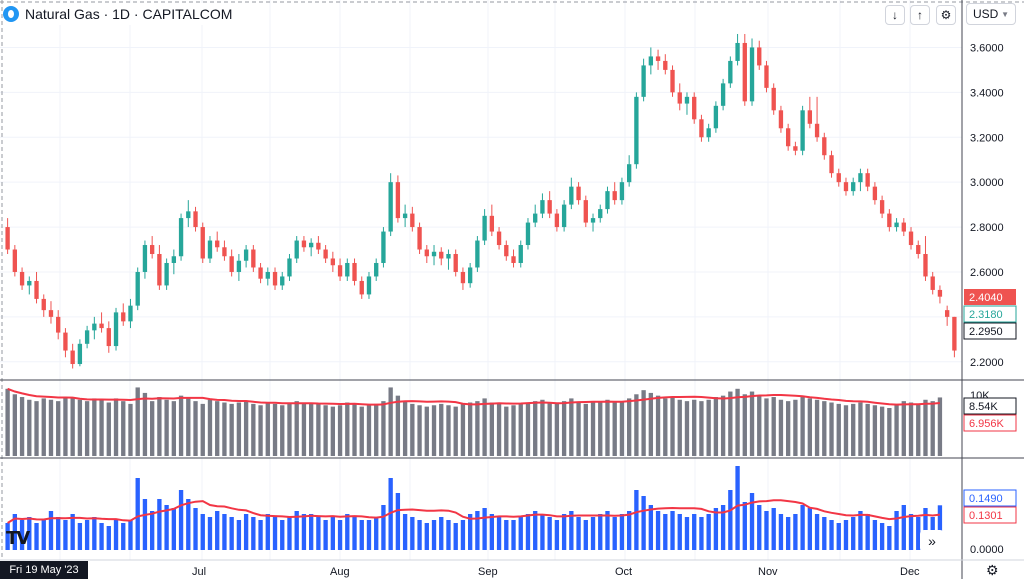 This screenshot has width=1024, height=579. I want to click on gas-flame-icon, so click(11, 14).